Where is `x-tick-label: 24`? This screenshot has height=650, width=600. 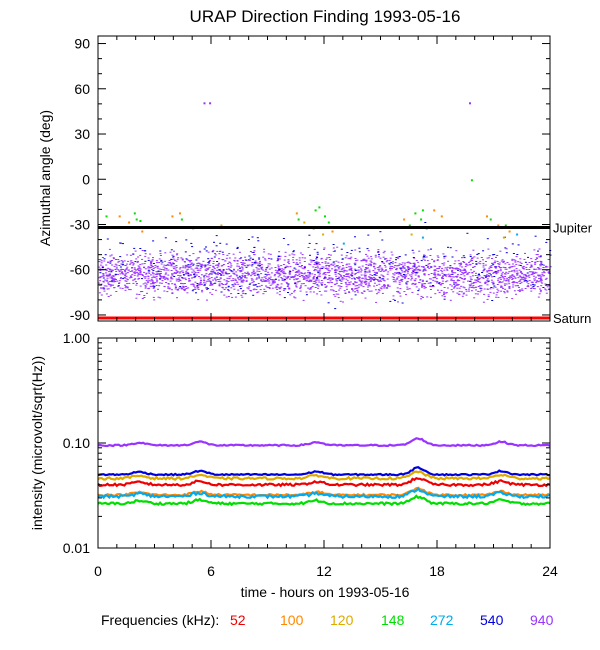 x-tick-label: 24 is located at coordinates (550, 571).